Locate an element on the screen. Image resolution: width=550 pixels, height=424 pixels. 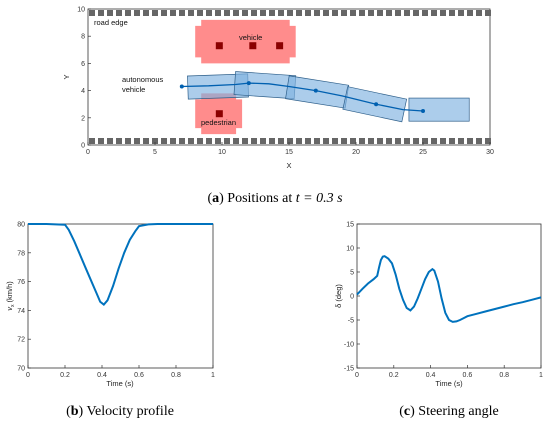
positions-xtick-label: 15 is located at coordinates (289, 152).